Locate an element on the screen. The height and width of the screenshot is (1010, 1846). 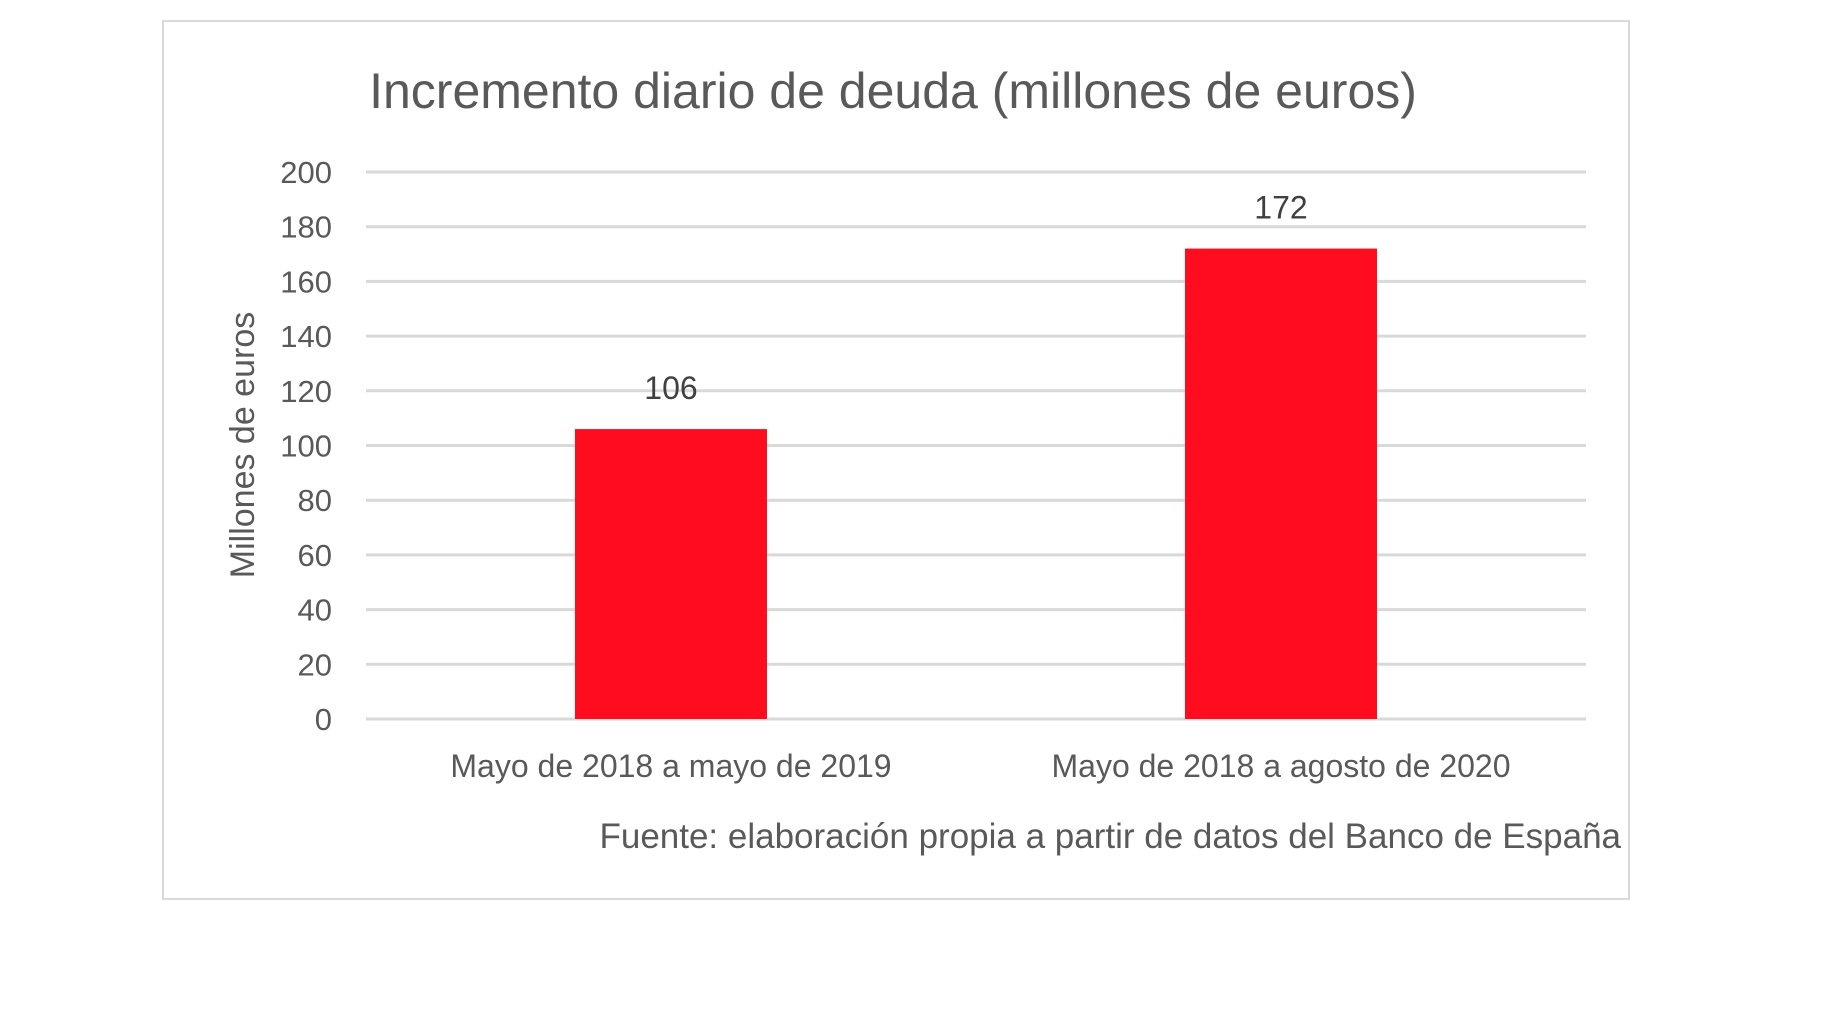
x-category-label: Mayo de 2018 a mayo de 2019 is located at coordinates (670, 766).